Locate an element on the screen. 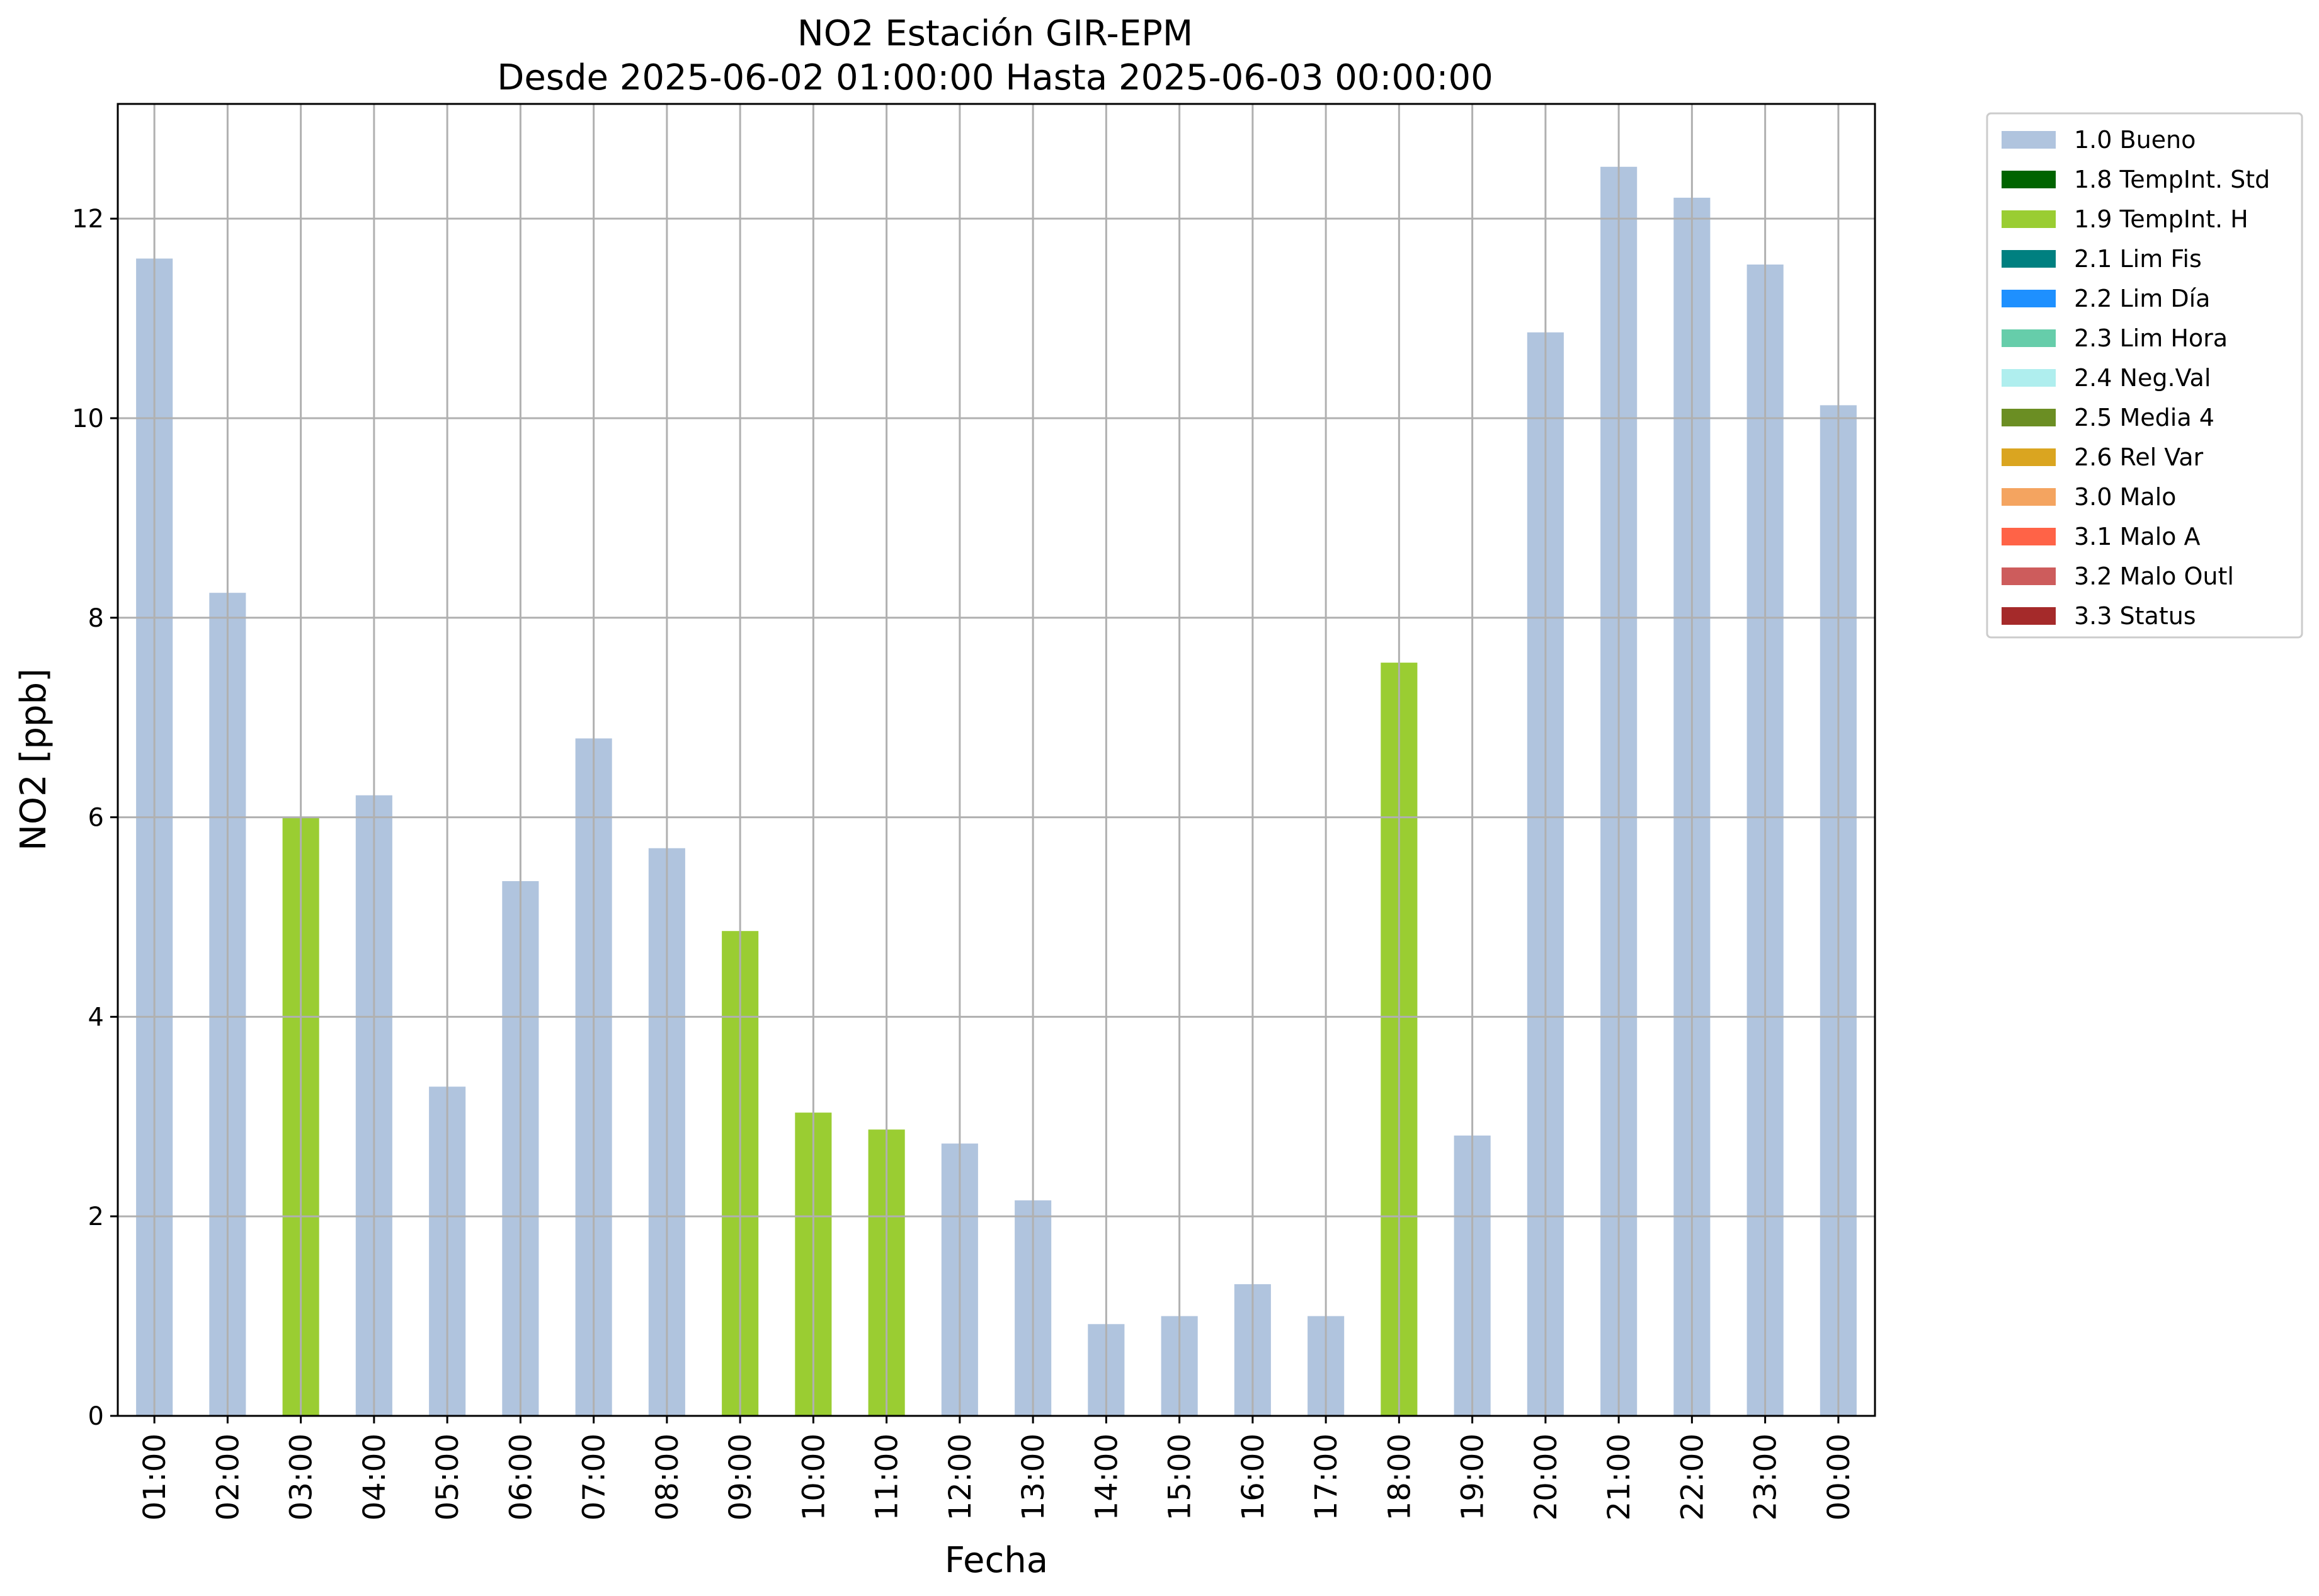 The image size is (2319, 1596). legend-label: 2.2 Lim Día is located at coordinates (2142, 298).